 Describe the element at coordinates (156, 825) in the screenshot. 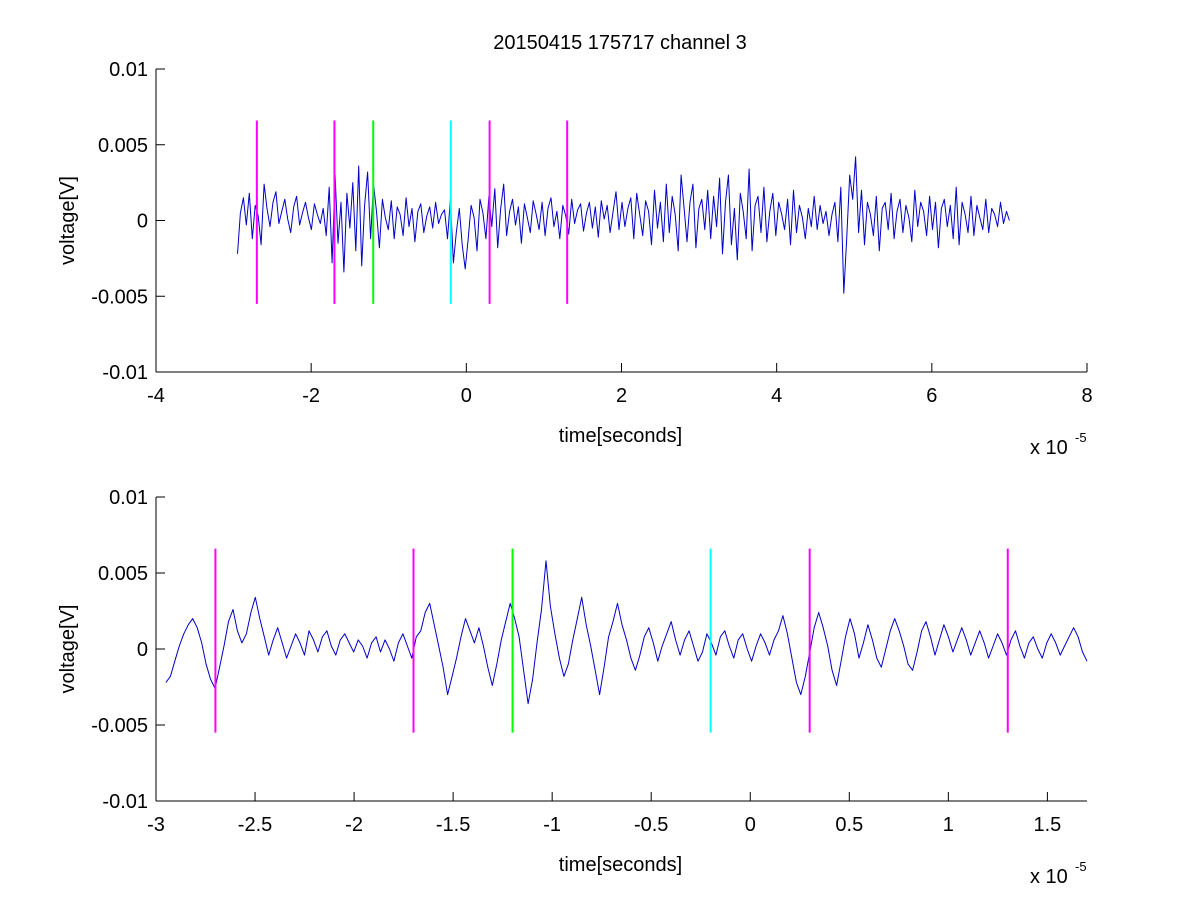

I see `x-tick-label: -3` at that location.